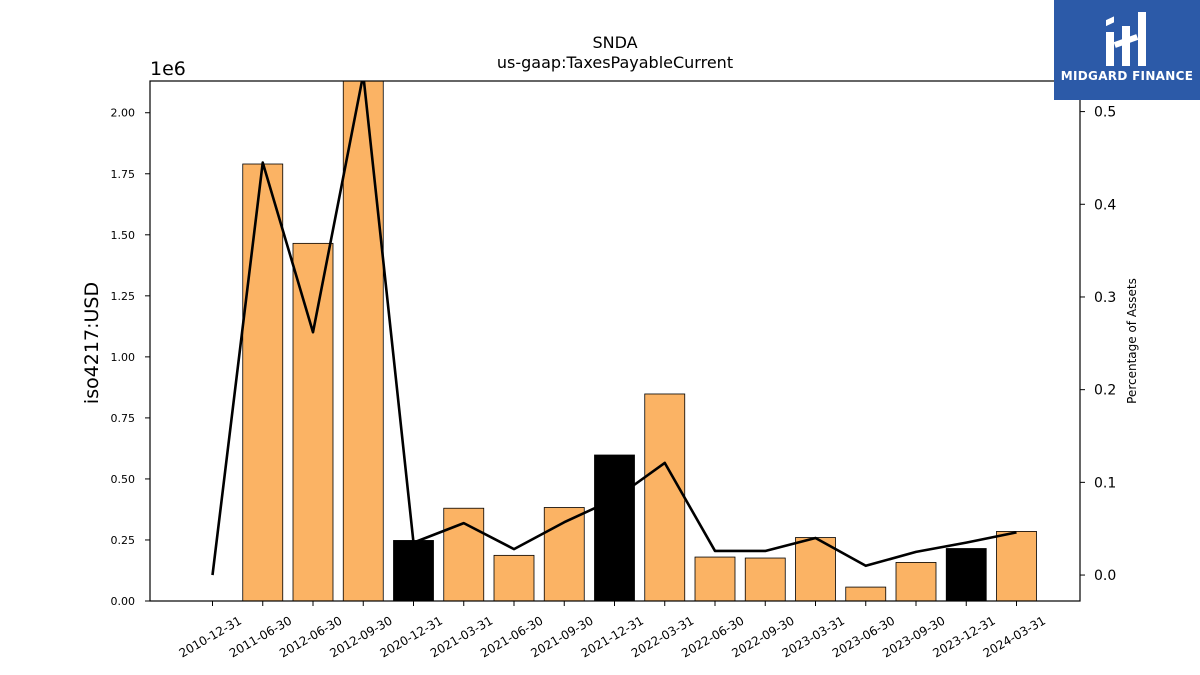 Image resolution: width=1200 pixels, height=675 pixels. Describe the element at coordinates (123, 479) in the screenshot. I see `y-tick-label: 0.50` at that location.